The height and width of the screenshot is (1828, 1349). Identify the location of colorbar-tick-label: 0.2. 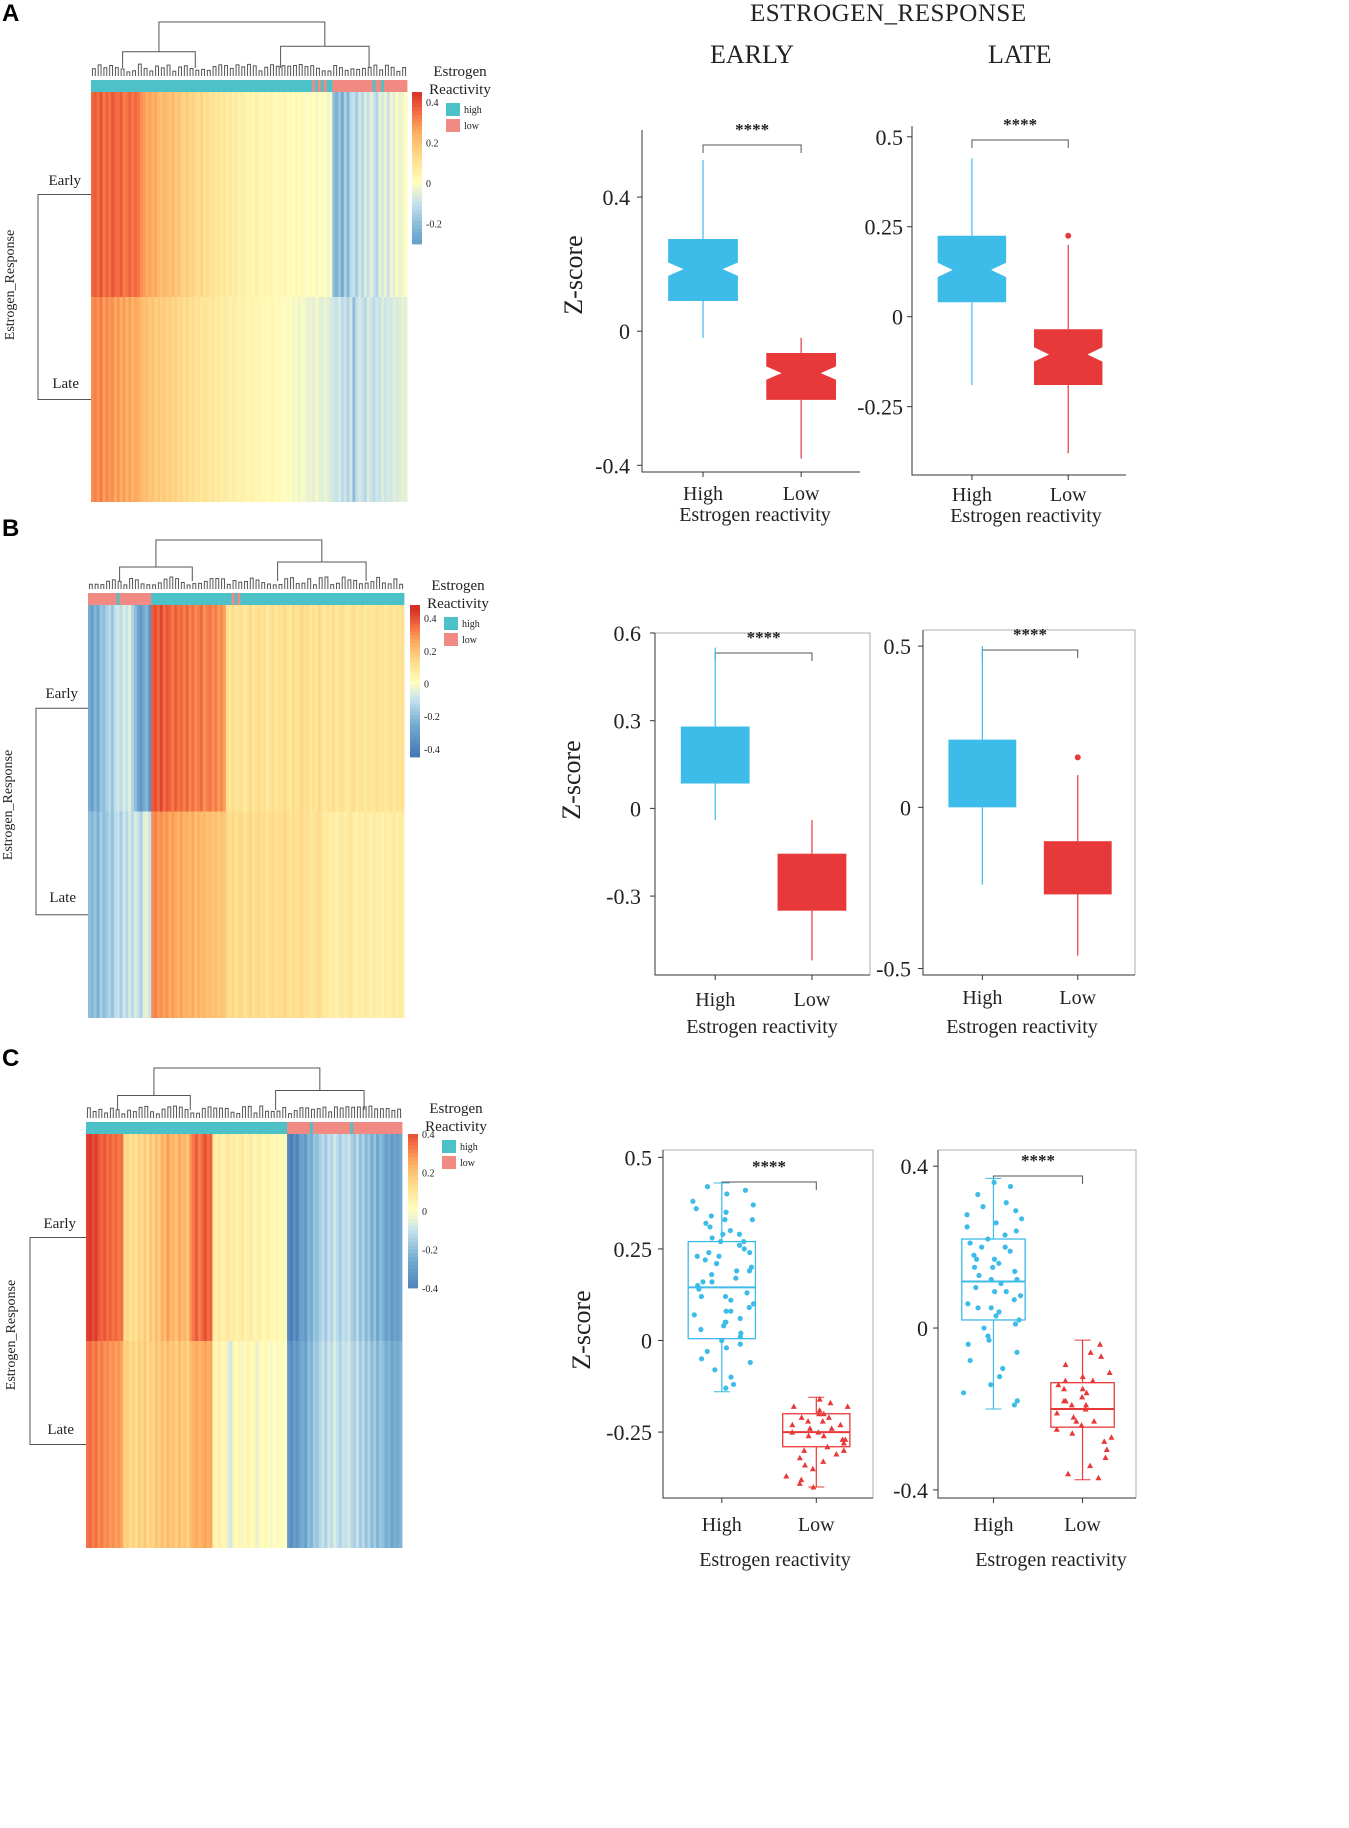
(428, 1174).